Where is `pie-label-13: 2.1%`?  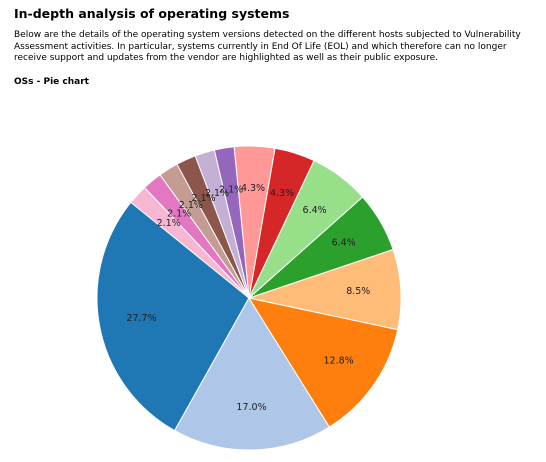 pie-label-13: 2.1% is located at coordinates (169, 223).